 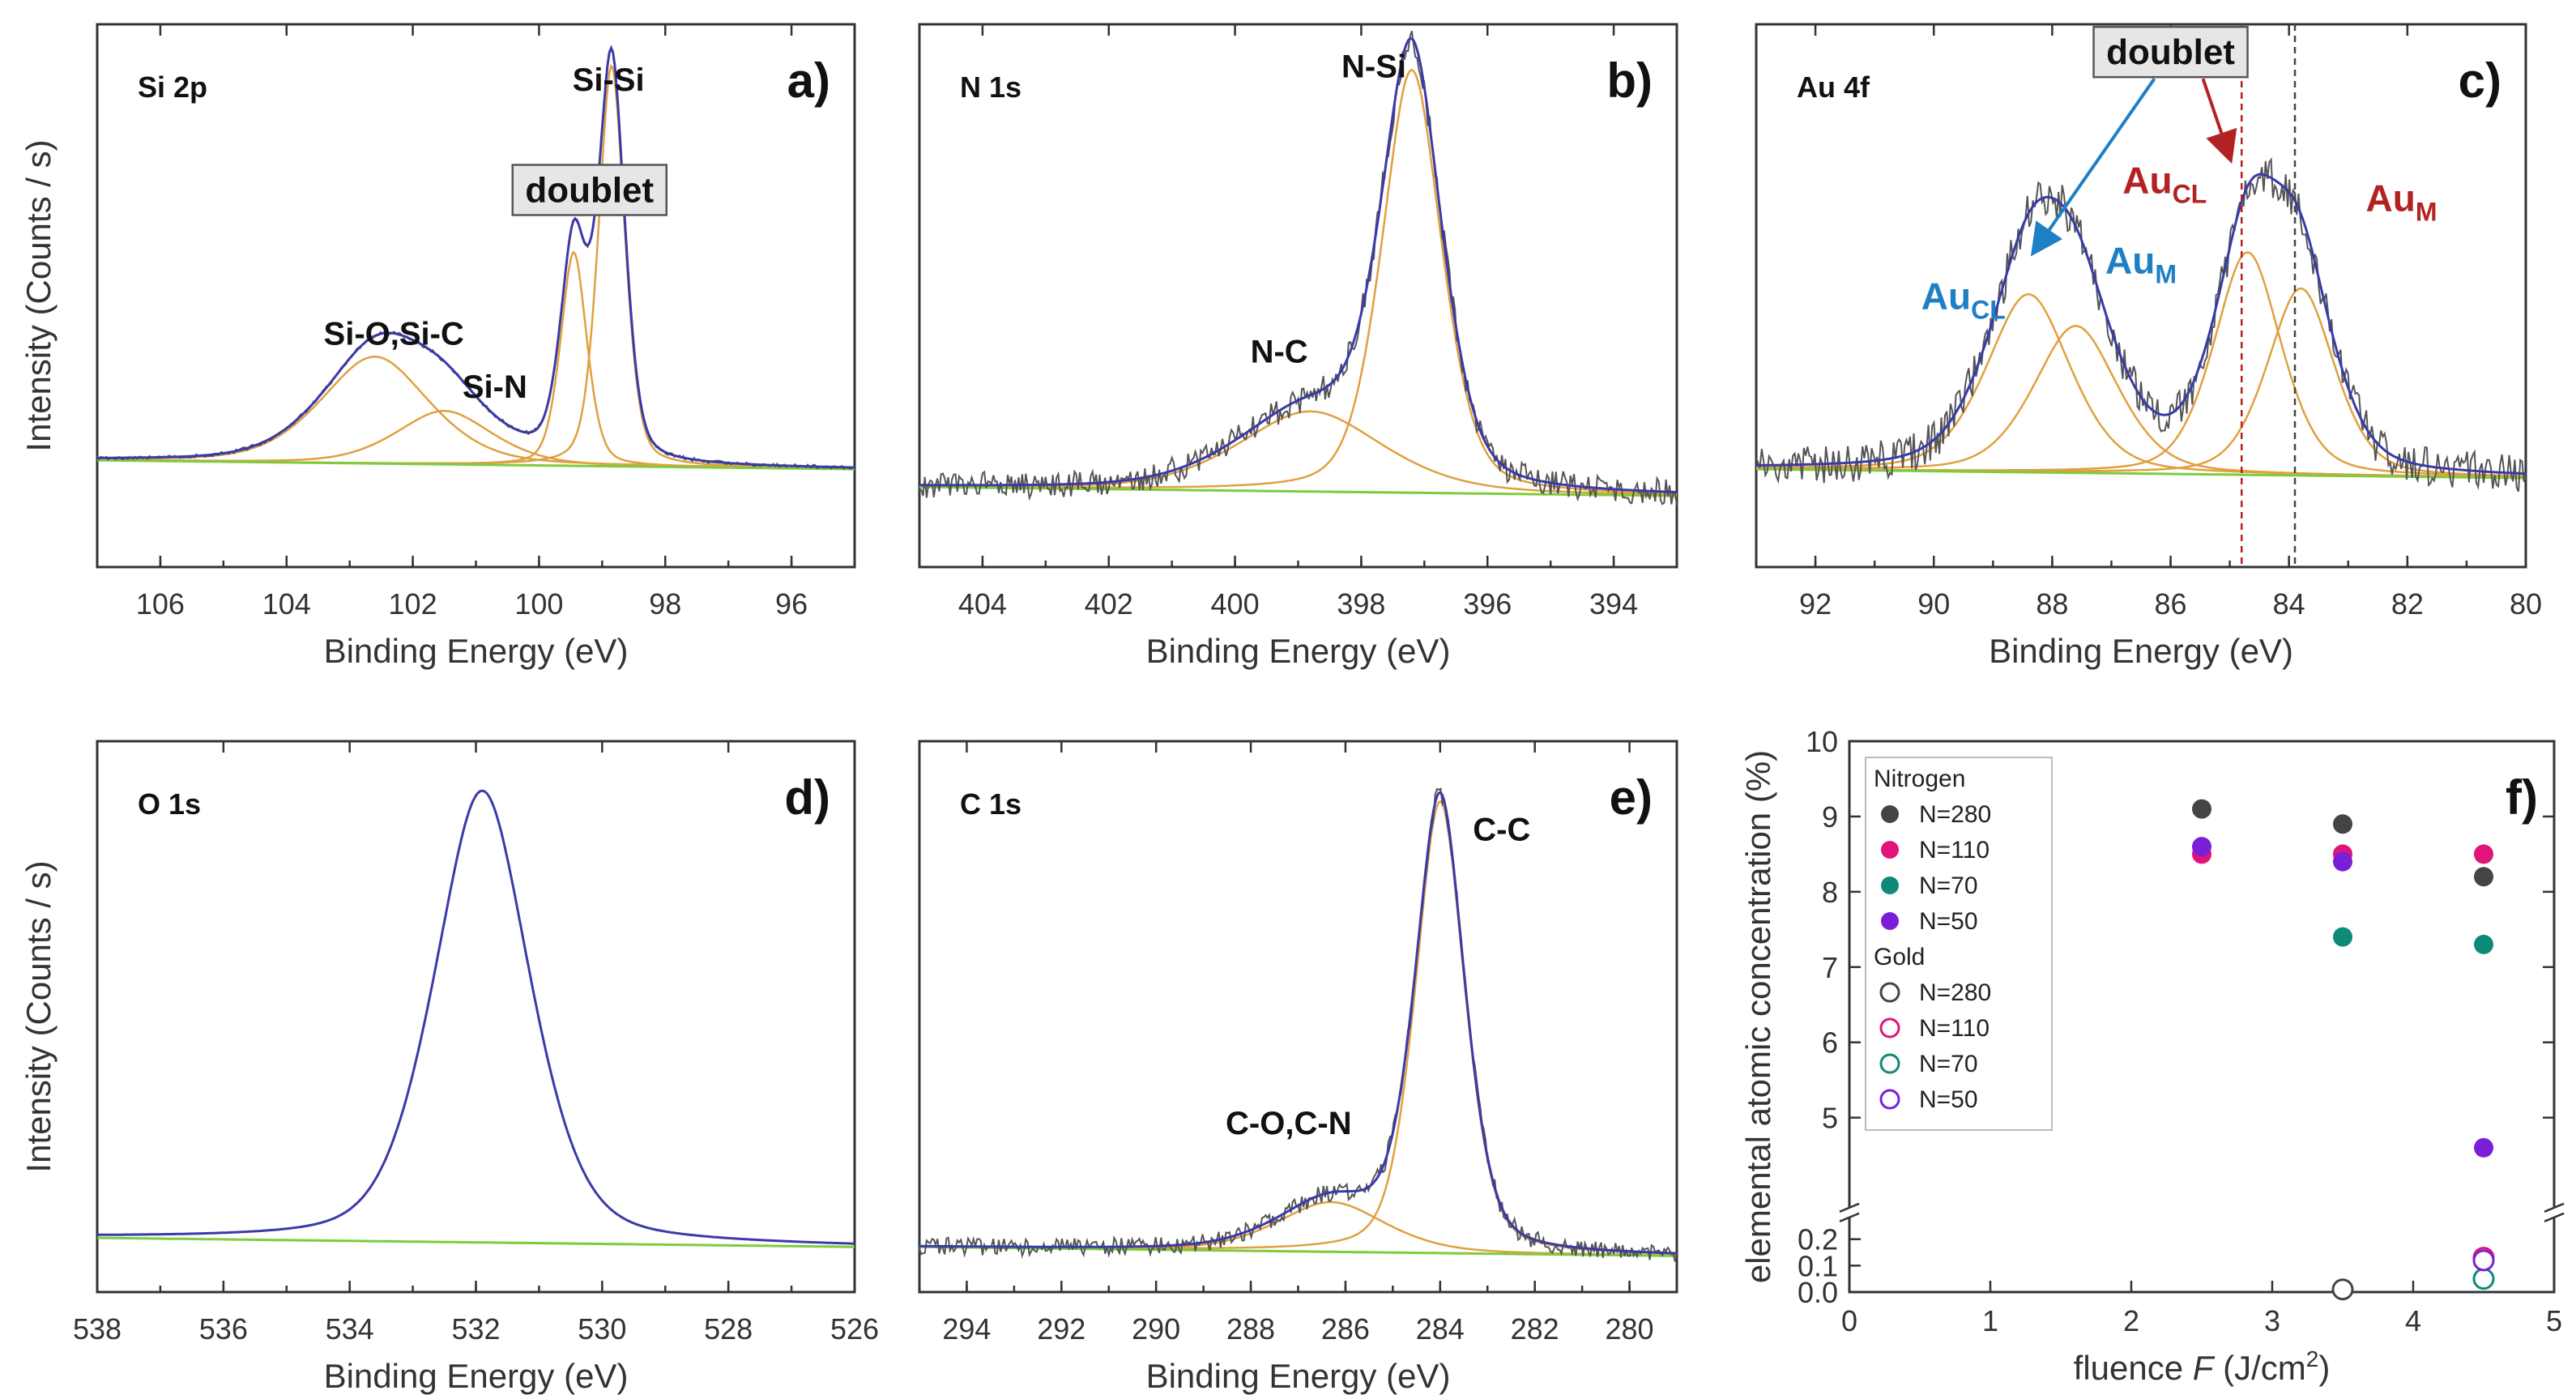 What do you see at coordinates (2289, 604) in the screenshot?
I see `x-tick-label: 84` at bounding box center [2289, 604].